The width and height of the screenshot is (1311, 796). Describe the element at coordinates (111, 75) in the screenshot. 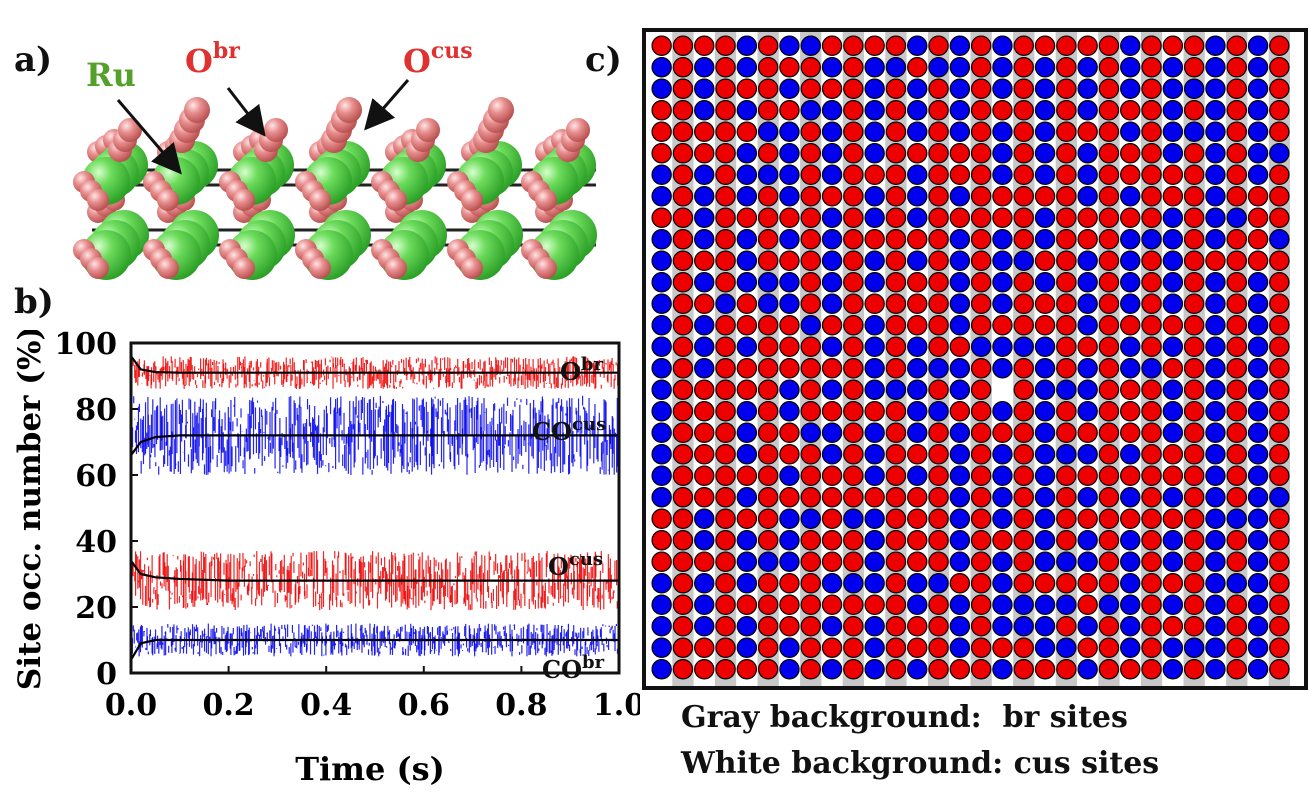

I see `ru-label: Ru` at that location.